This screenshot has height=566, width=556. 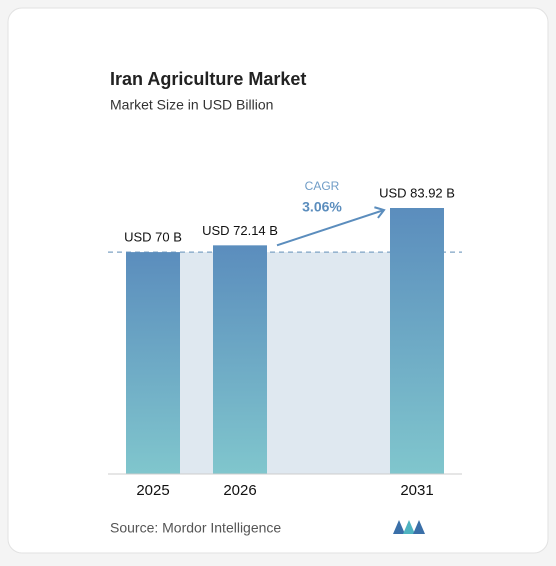 What do you see at coordinates (208, 79) in the screenshot?
I see `chart-title: Iran Agriculture Market` at bounding box center [208, 79].